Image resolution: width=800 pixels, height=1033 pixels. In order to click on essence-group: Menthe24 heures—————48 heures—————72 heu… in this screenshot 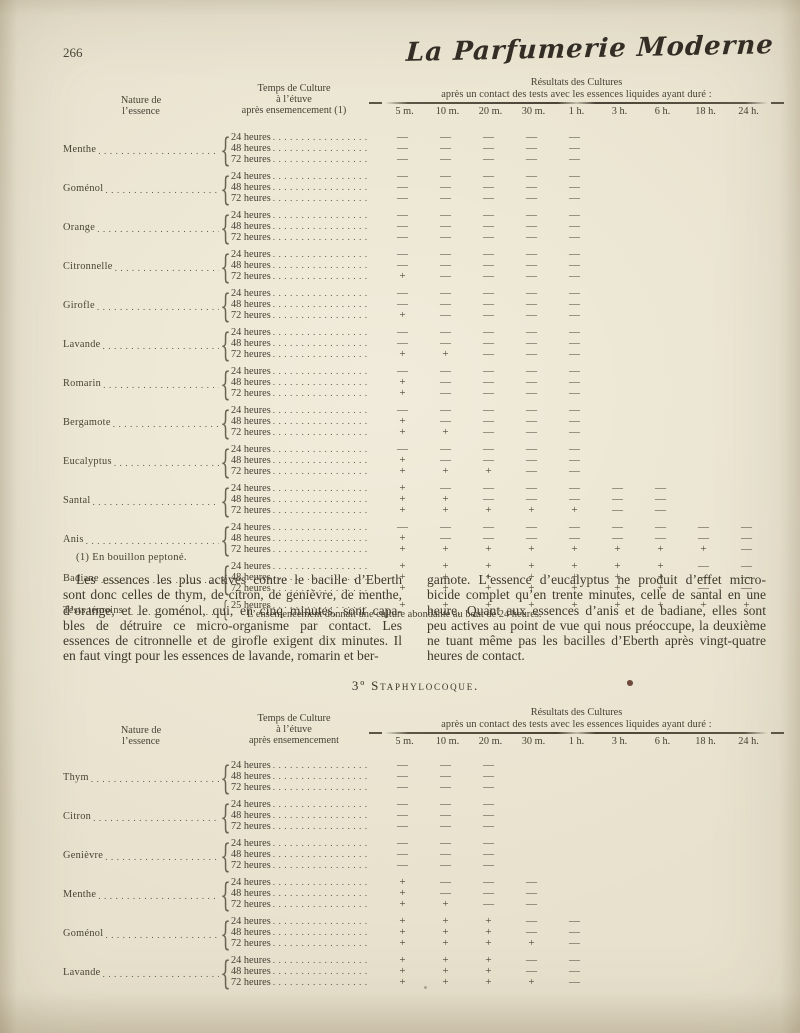, I will do `click(431, 149)`.